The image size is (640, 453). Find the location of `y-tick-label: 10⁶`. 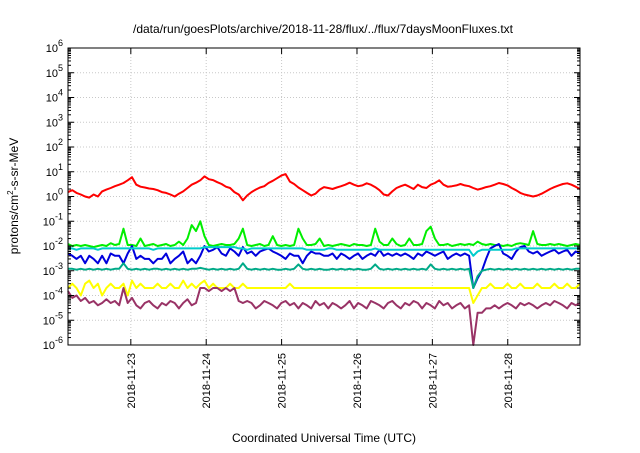

y-tick-label: 10⁶ is located at coordinates (54, 46).